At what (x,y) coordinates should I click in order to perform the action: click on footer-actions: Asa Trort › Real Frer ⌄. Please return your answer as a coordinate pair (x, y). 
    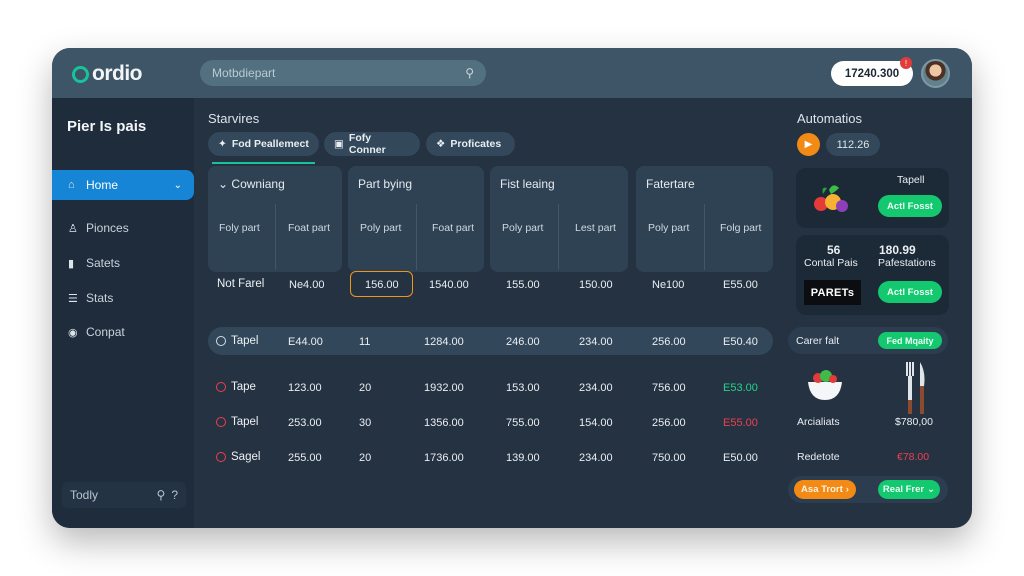
    Looking at the image, I should click on (868, 489).